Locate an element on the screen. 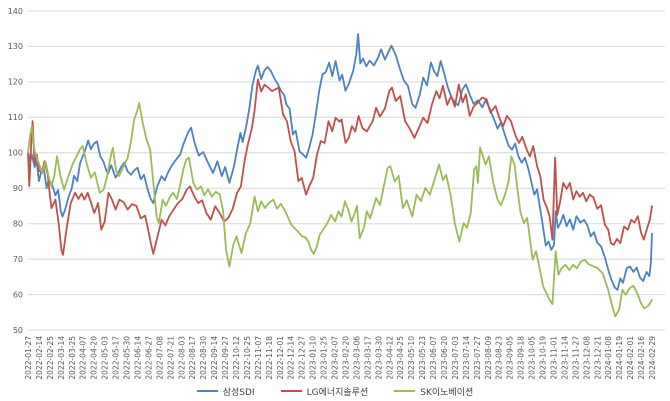  x-axis-tick-label: 2022-05-17 is located at coordinates (116, 358).